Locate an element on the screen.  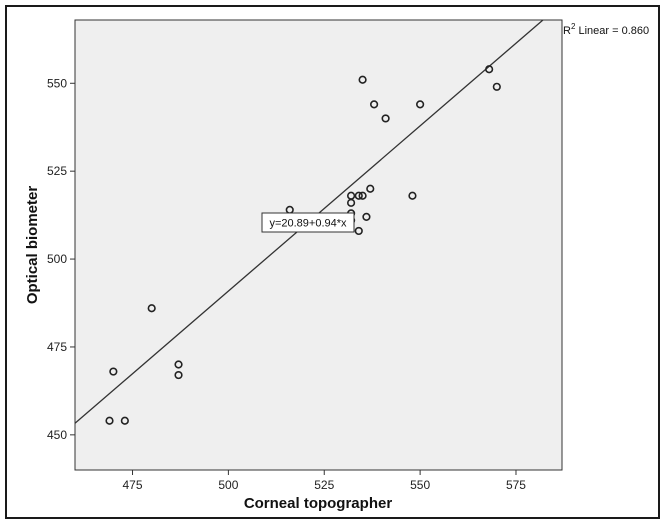
y-axis-title: Optical biometer is located at coordinates (32, 245).